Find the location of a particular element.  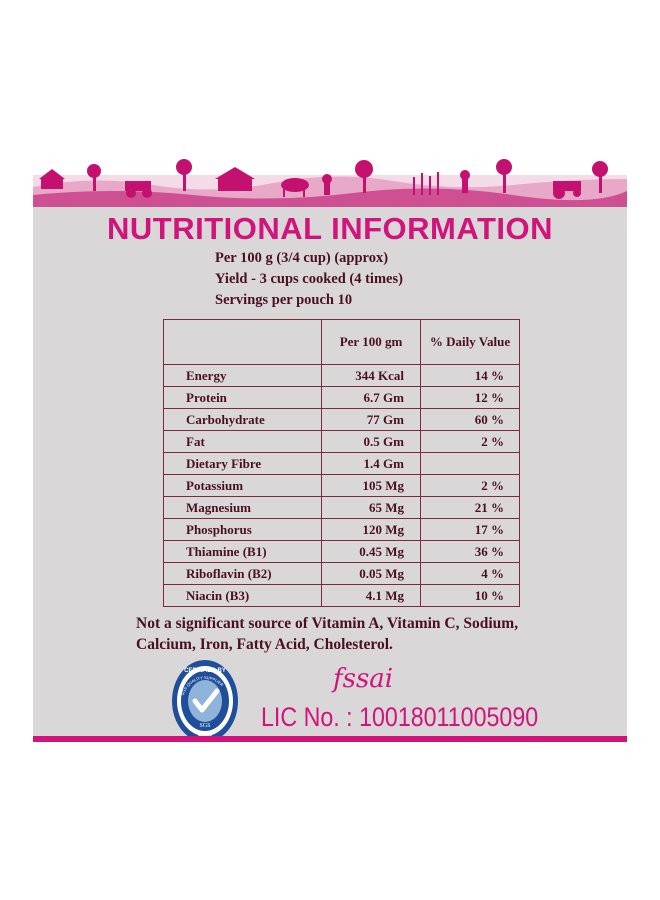

header-nutrient is located at coordinates (242, 342).